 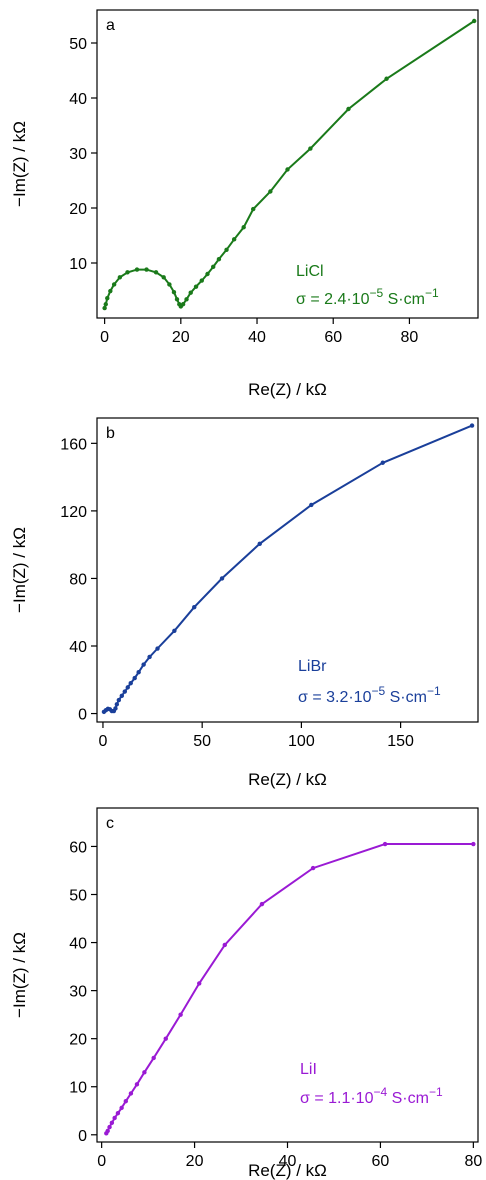 I want to click on x-tick-label: 100, so click(x=301, y=741).